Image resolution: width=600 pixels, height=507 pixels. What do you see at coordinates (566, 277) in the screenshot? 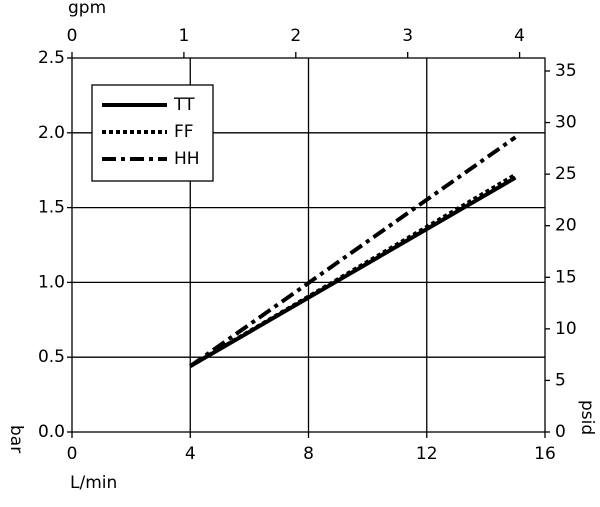
I see `y2-tick-label: 15` at bounding box center [566, 277].